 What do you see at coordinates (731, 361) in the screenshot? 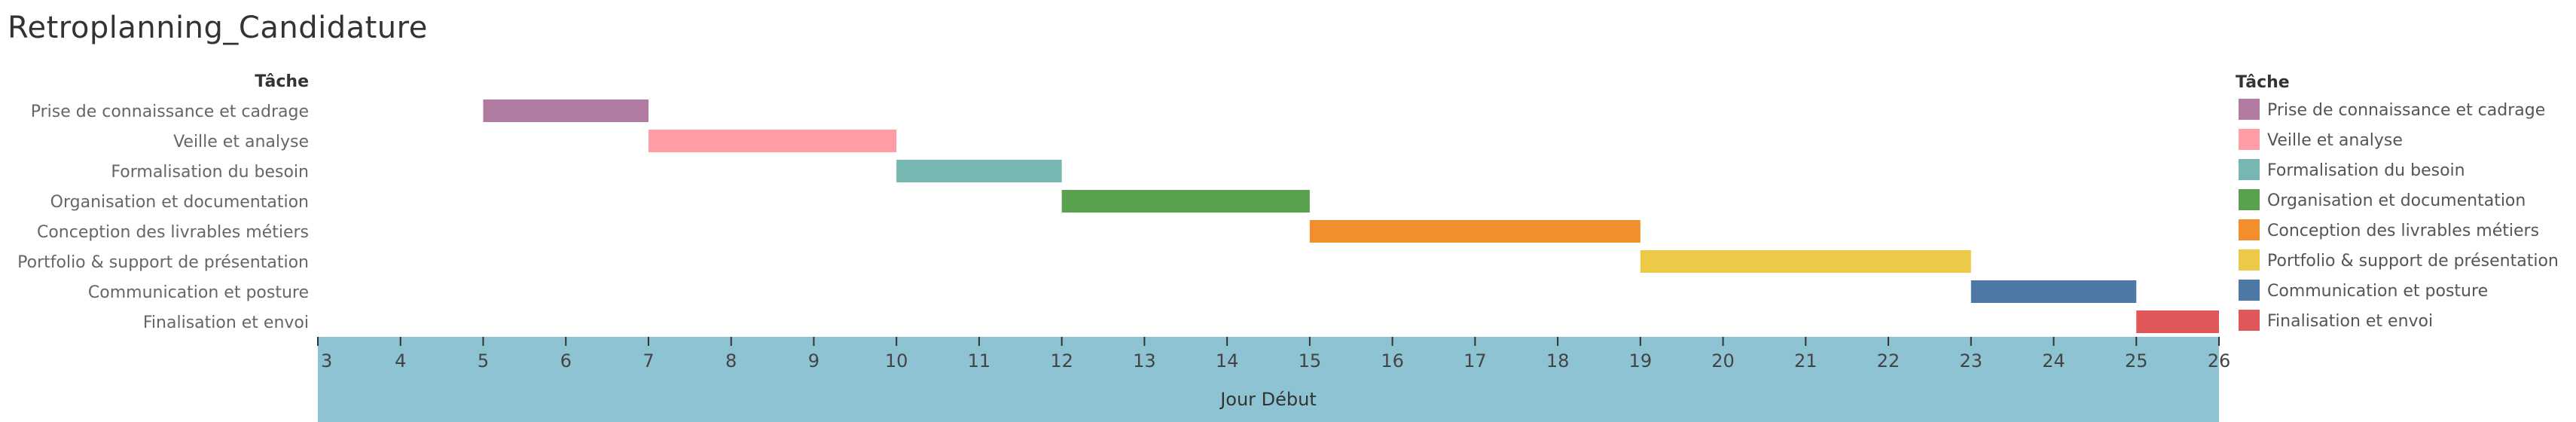
I see `x-tick-label: 8` at bounding box center [731, 361].